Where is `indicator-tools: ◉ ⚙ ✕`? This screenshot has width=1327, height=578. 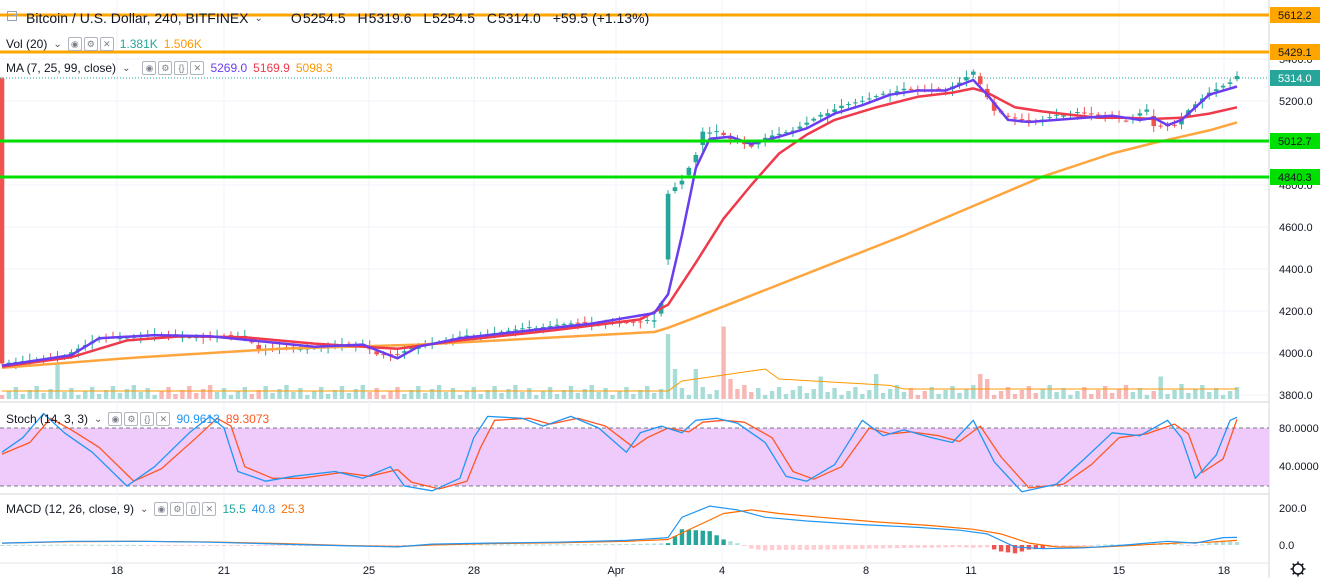
indicator-tools: ◉ ⚙ ✕ is located at coordinates (90, 44).